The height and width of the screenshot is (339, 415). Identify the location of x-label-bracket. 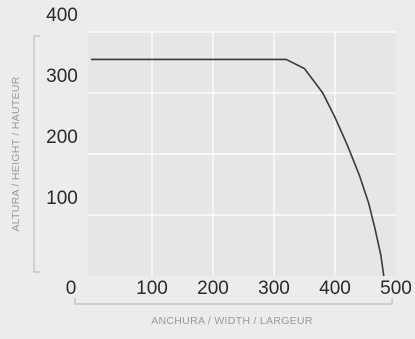
(233, 301).